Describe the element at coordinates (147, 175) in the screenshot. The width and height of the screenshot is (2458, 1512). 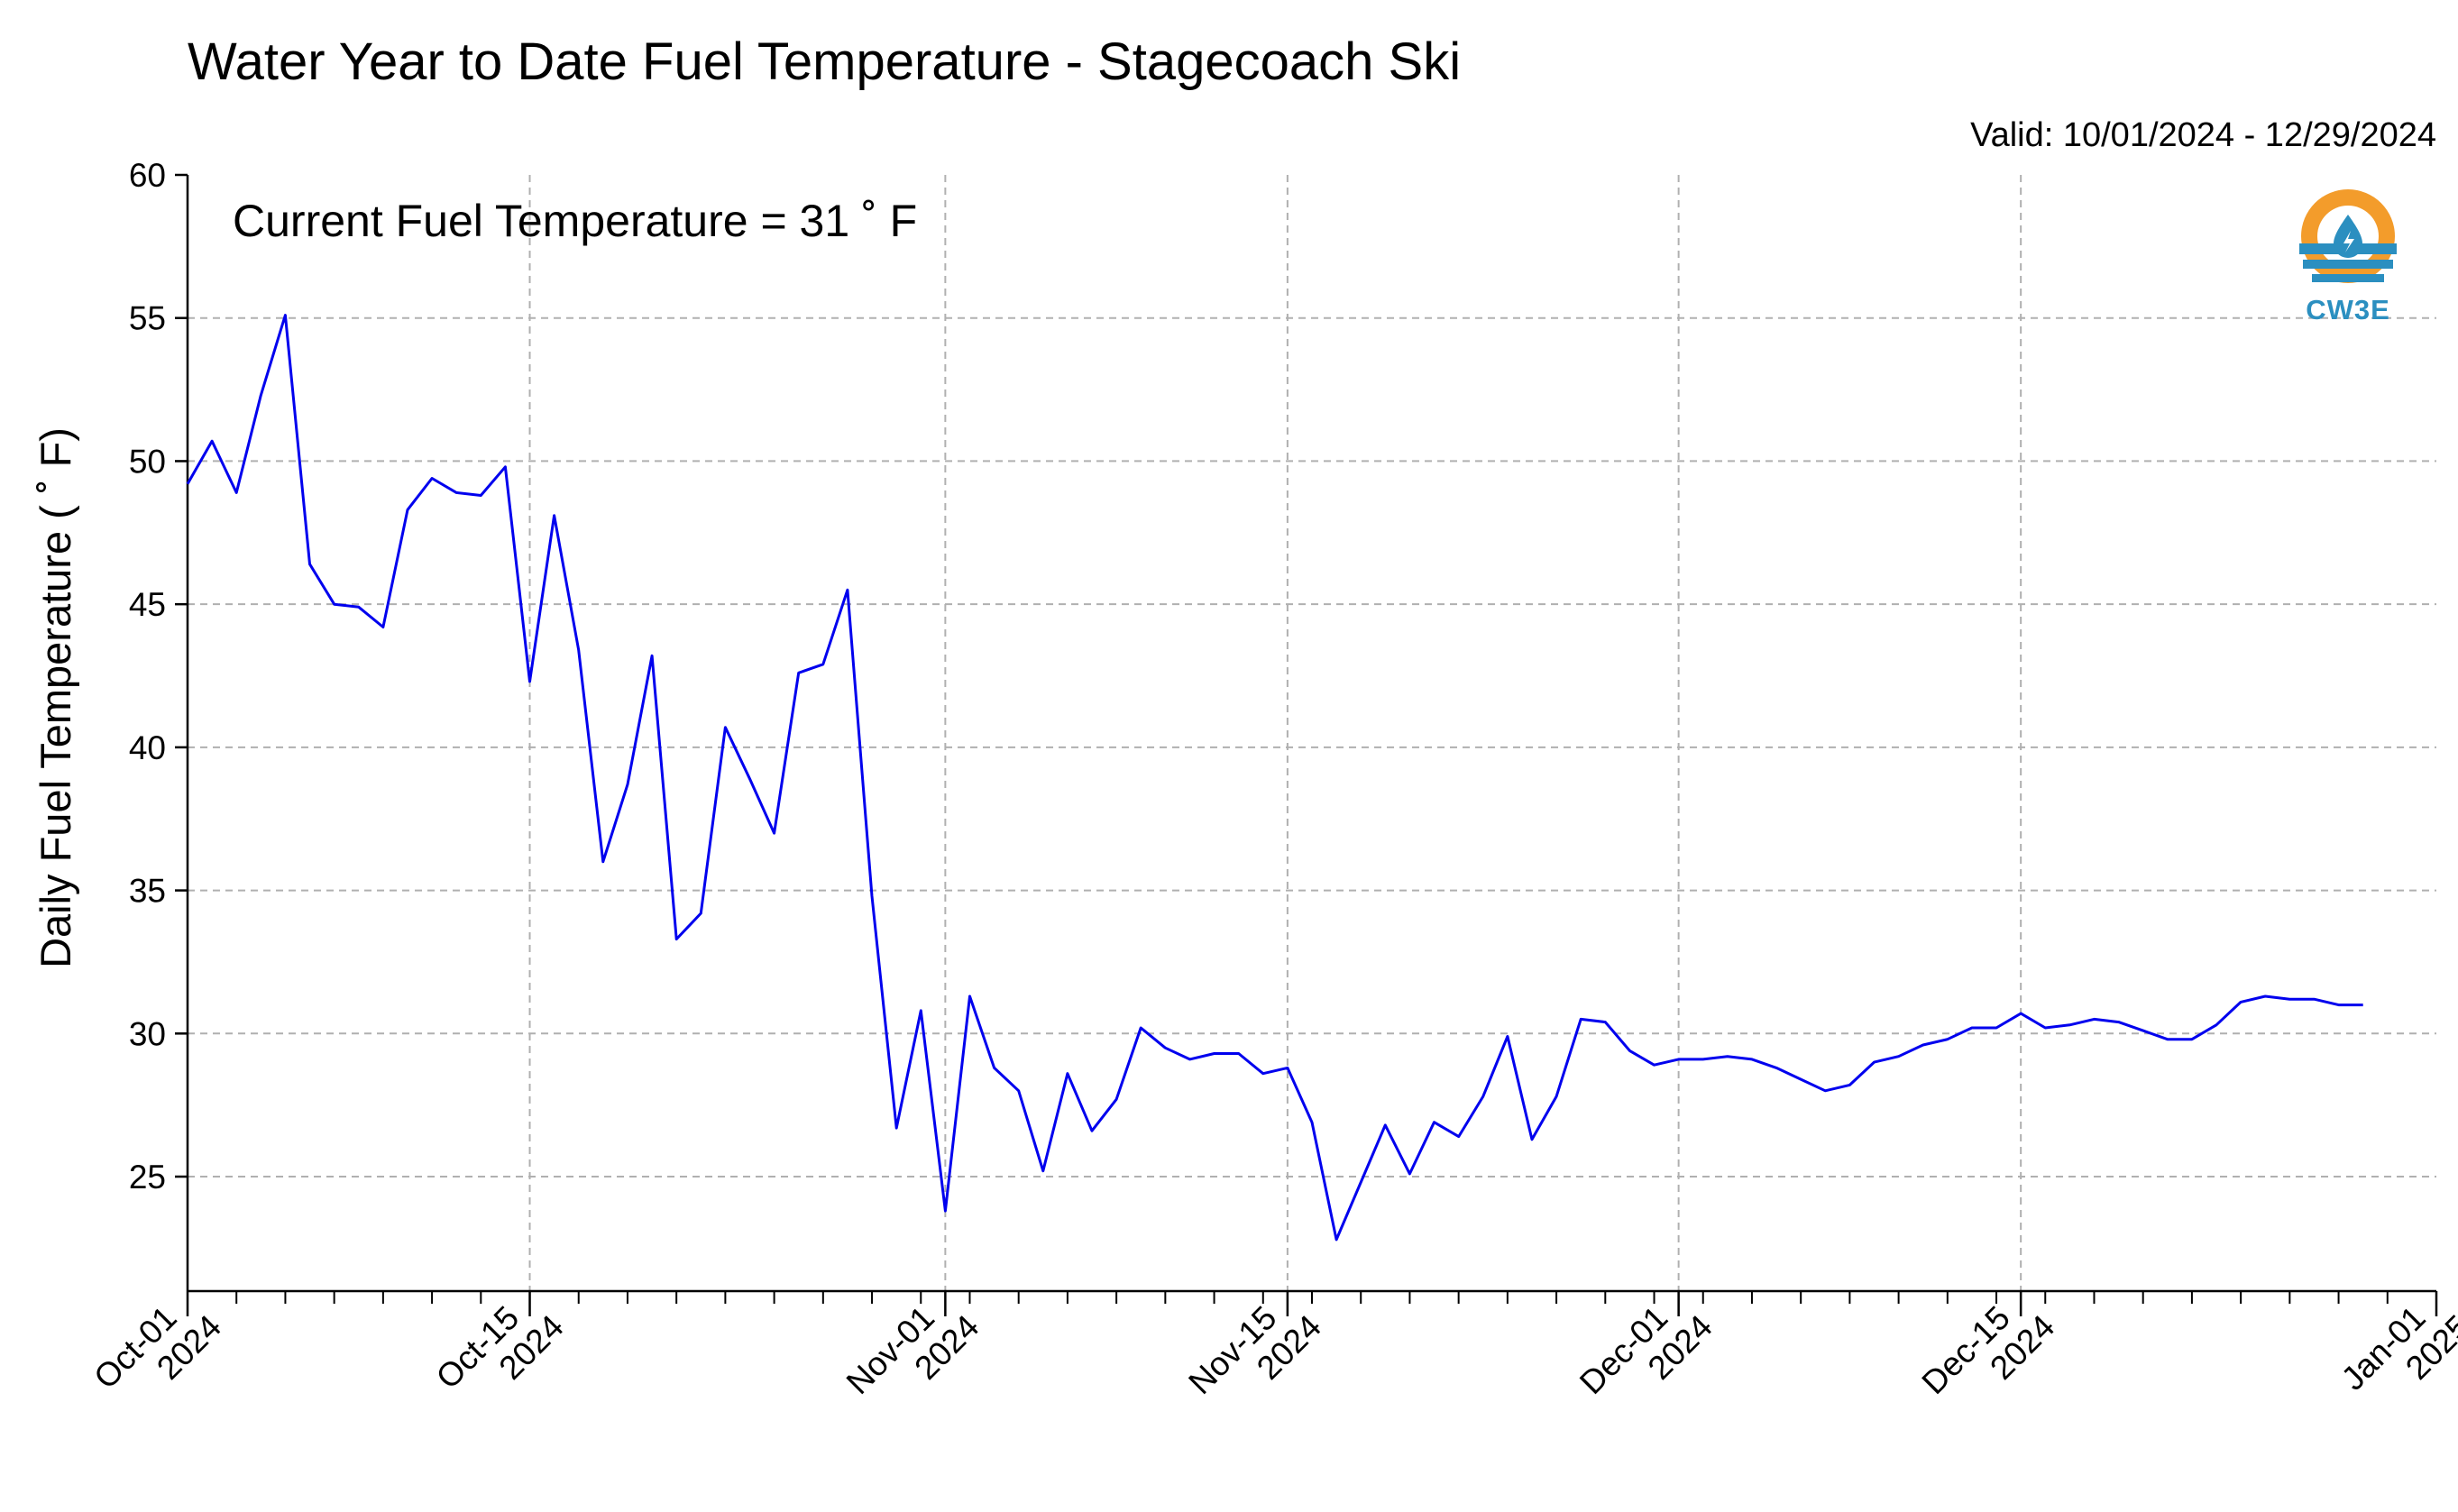
I see `y-tick-label: 60` at that location.